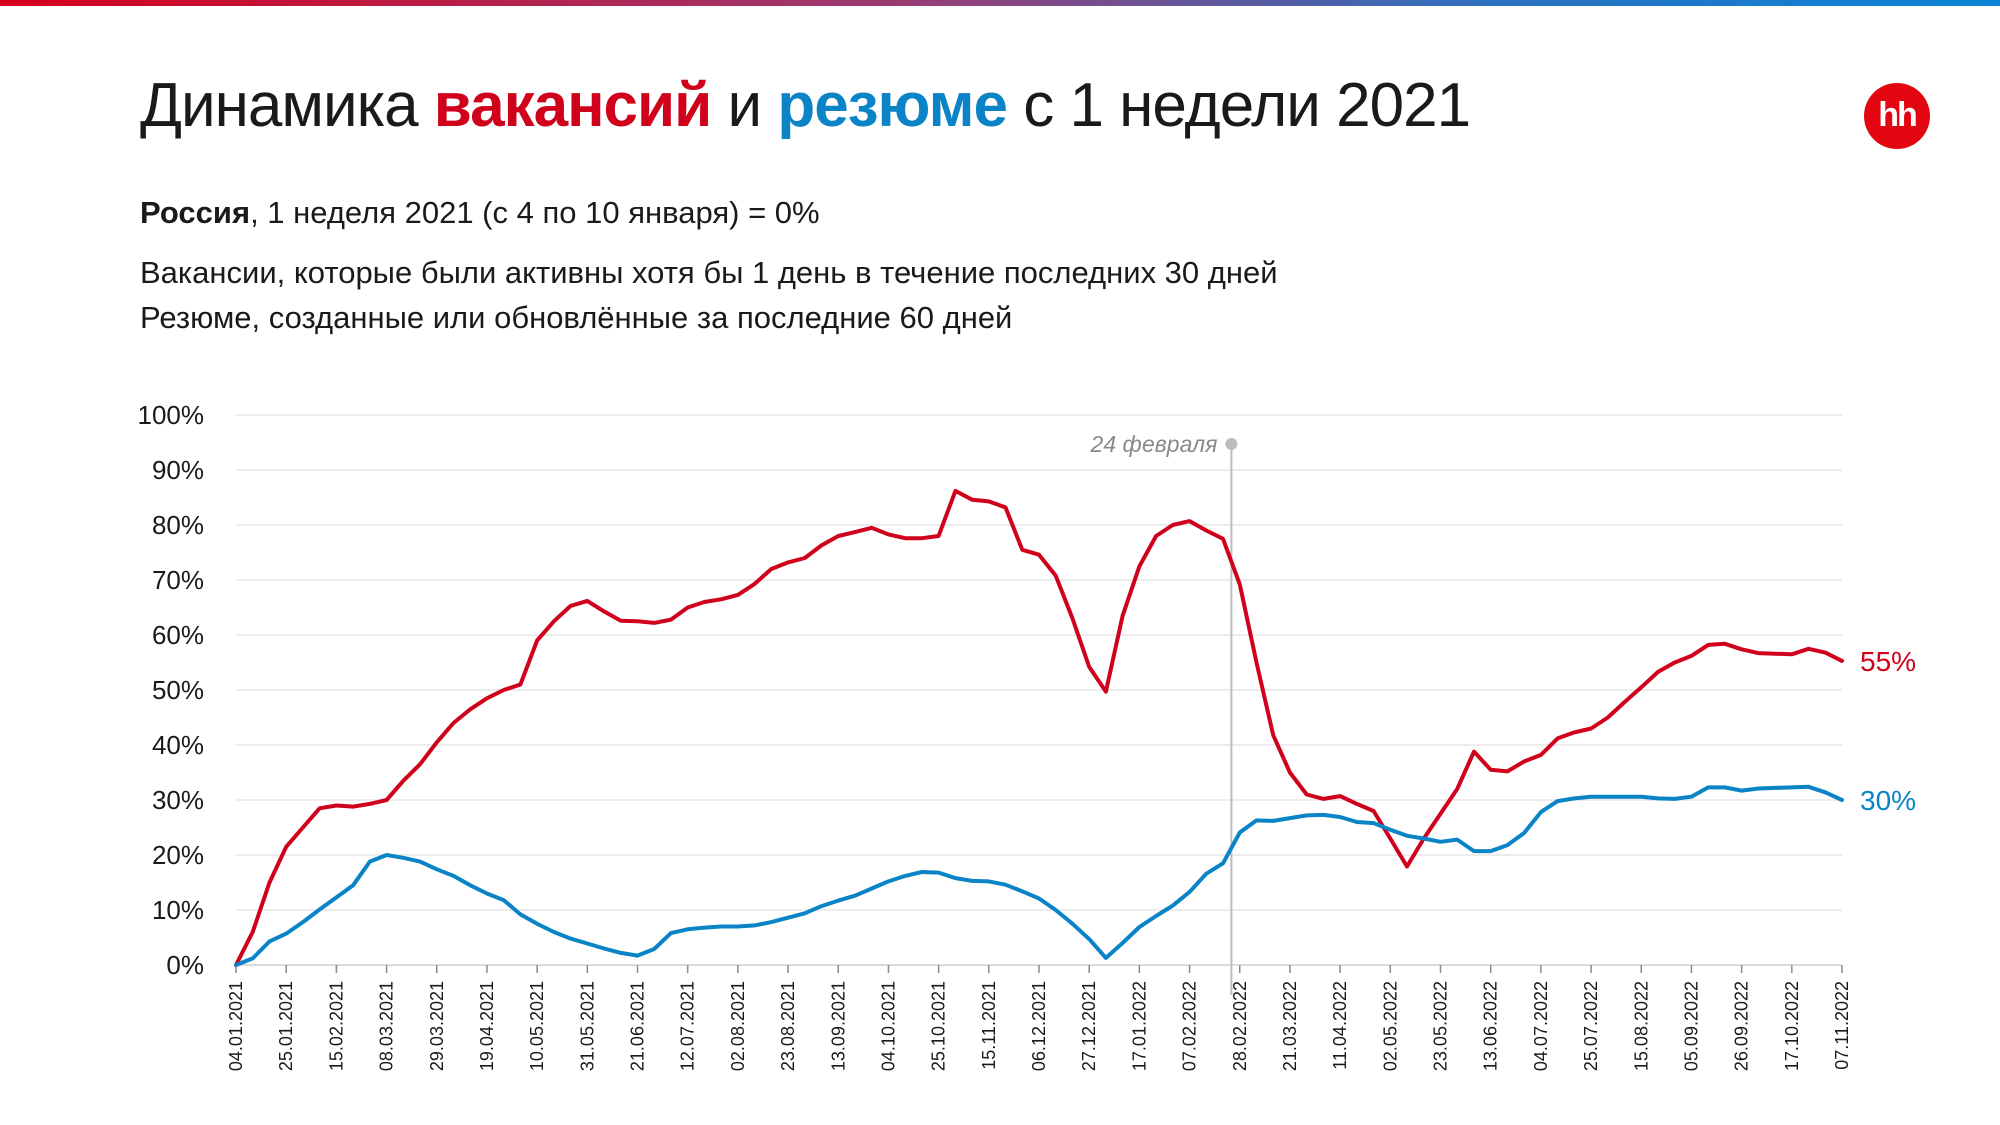  What do you see at coordinates (638, 1026) in the screenshot?
I see `x-tick-label: 21.06.2021` at bounding box center [638, 1026].